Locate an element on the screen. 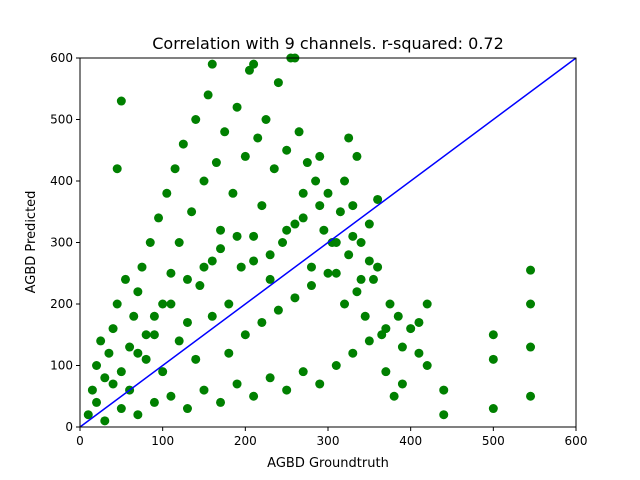 The width and height of the screenshot is (640, 480). y-axis-ticks: 0 100 200 300 400 500 600 is located at coordinates (65, 242).